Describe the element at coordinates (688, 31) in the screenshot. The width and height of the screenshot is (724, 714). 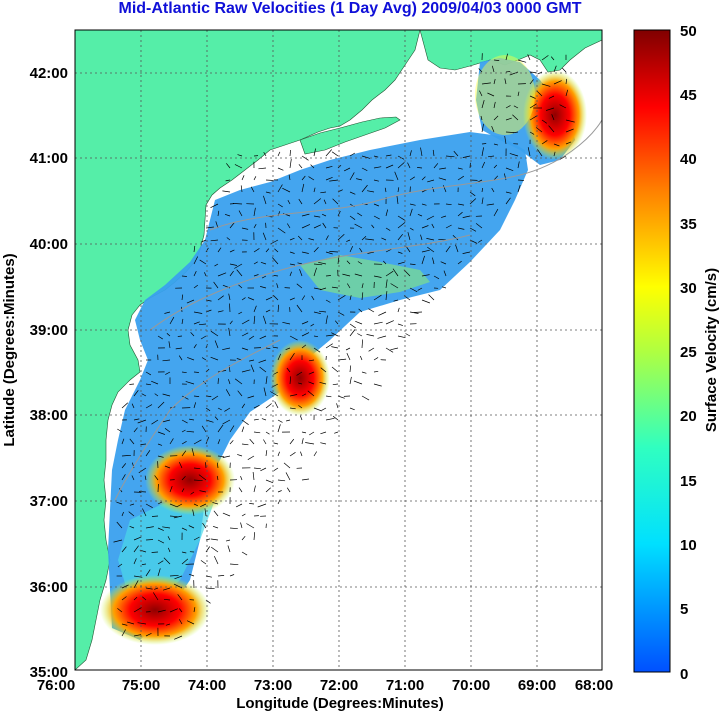
I see `colorbar-tick: 50` at that location.